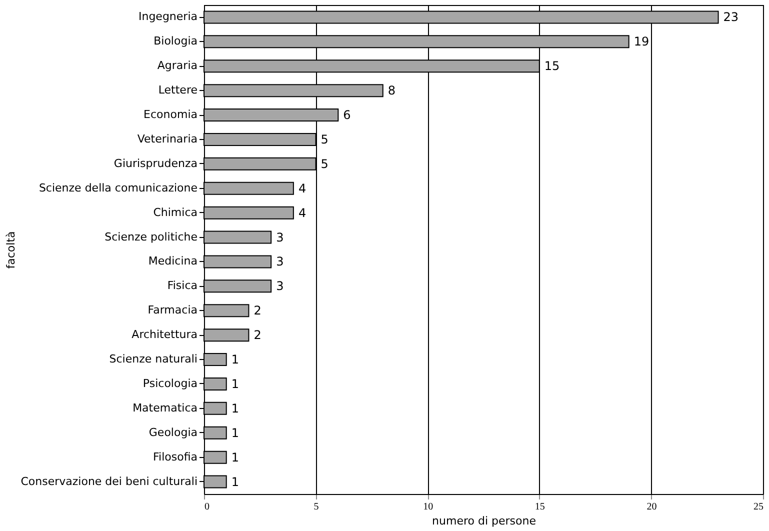 This screenshot has height=531, width=769. Describe the element at coordinates (170, 383) in the screenshot. I see `y-tick-label: Psicologia` at that location.